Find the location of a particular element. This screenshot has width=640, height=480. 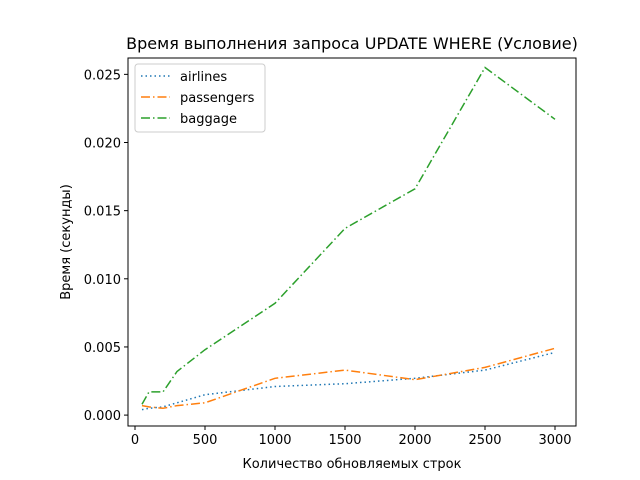

x-tick-label: 3000 is located at coordinates (554, 440).